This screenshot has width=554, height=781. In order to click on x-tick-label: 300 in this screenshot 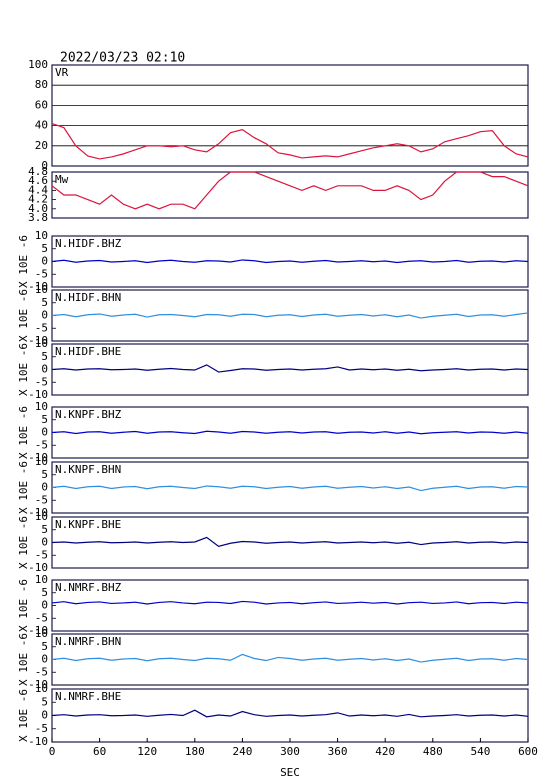, I will do `click(290, 751)`.